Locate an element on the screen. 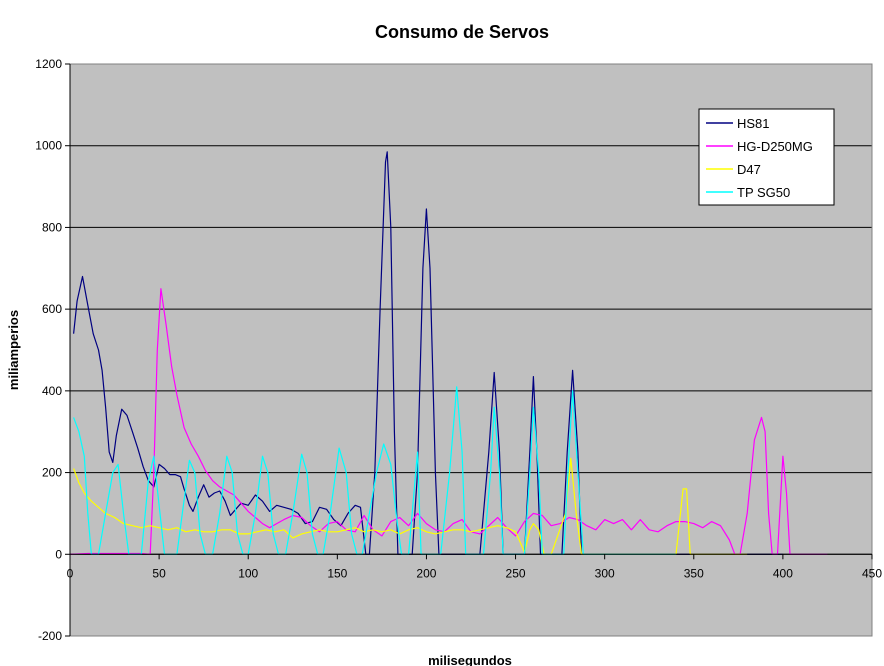 The height and width of the screenshot is (666, 884). chart-title: Consumo de Servos is located at coordinates (462, 32).